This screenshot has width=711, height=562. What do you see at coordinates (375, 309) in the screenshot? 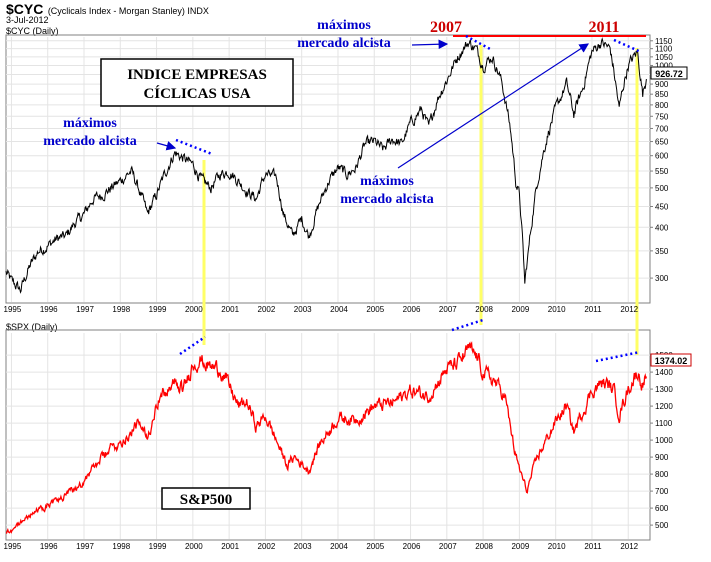
I see `cyc-xtick-label-10: 2005` at bounding box center [375, 309].